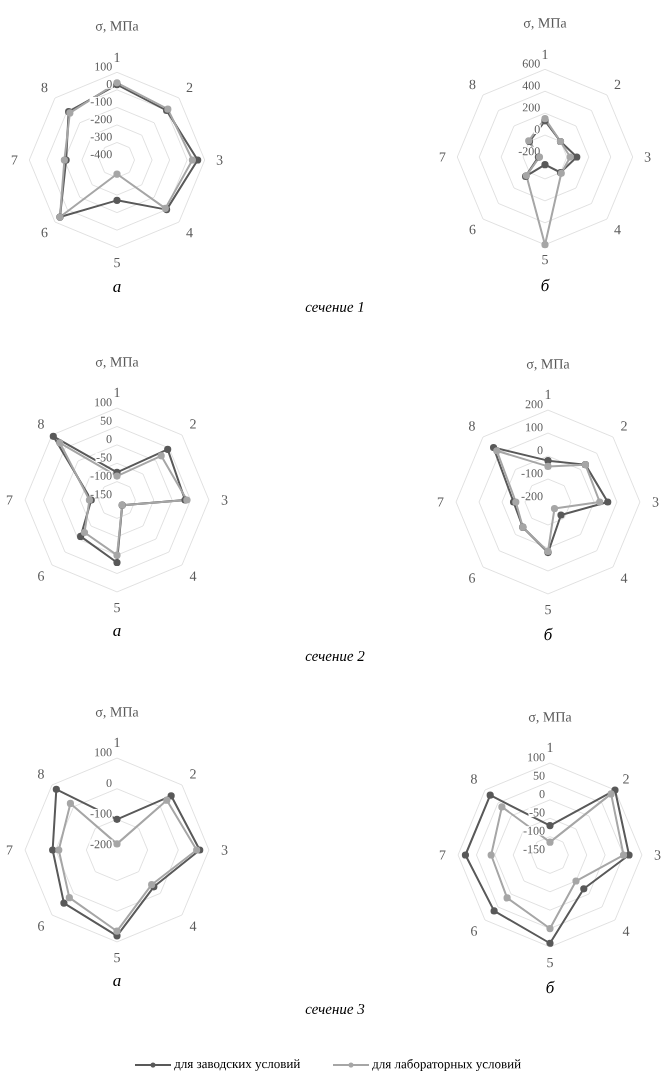  Describe the element at coordinates (101, 136) in the screenshot. I see `y-tick-label: -300` at that location.